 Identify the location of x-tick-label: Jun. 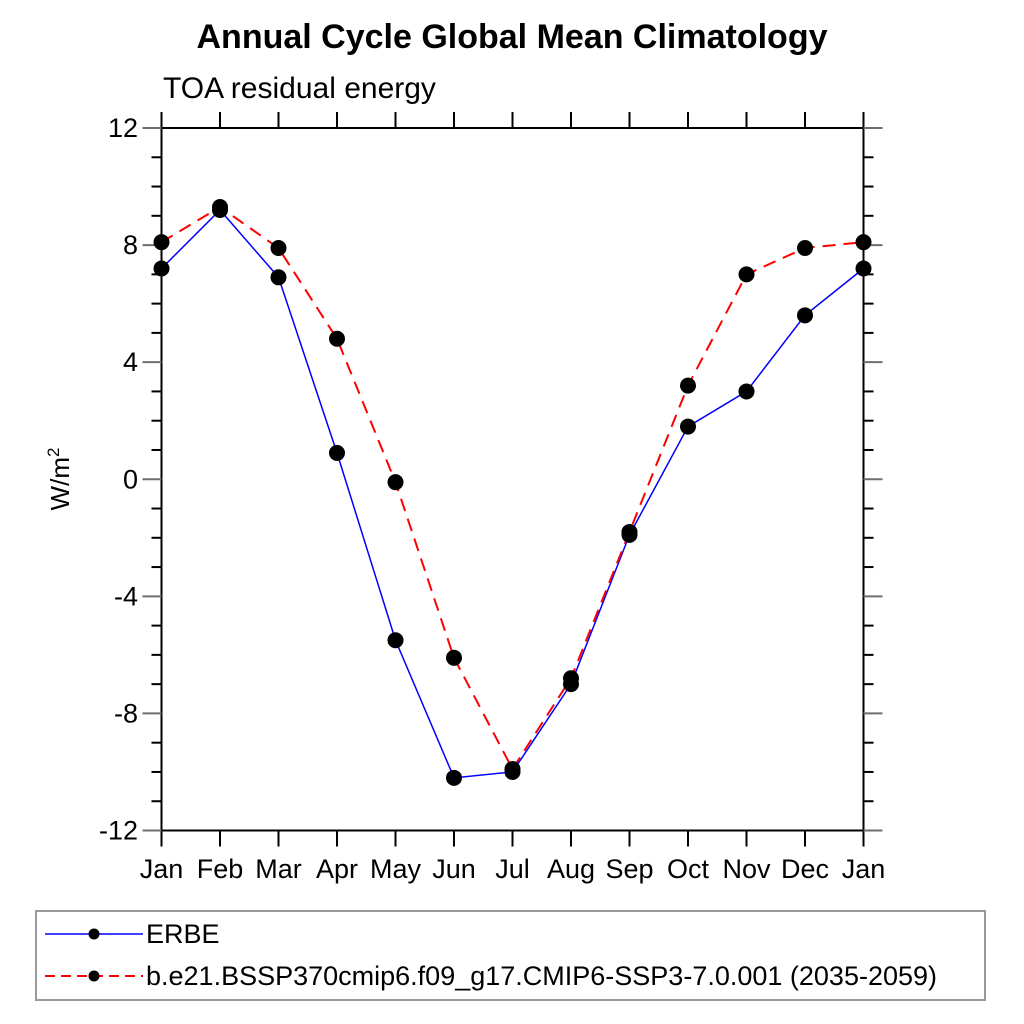
(454, 869).